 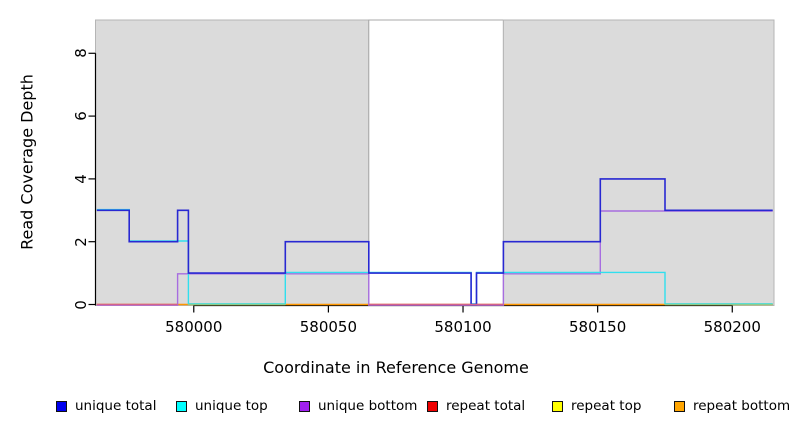 What do you see at coordinates (436, 162) in the screenshot?
I see `unmasked-region` at bounding box center [436, 162].